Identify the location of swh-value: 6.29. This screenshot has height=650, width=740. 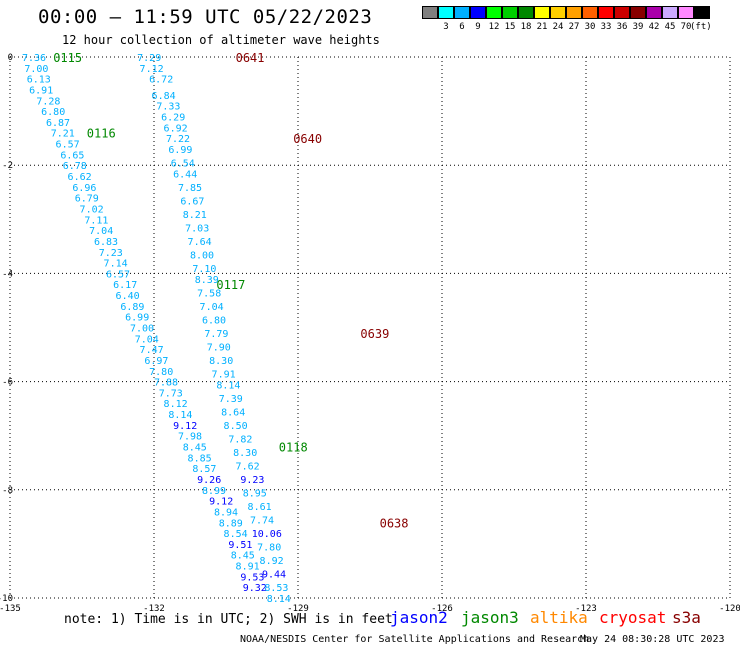
(173, 118).